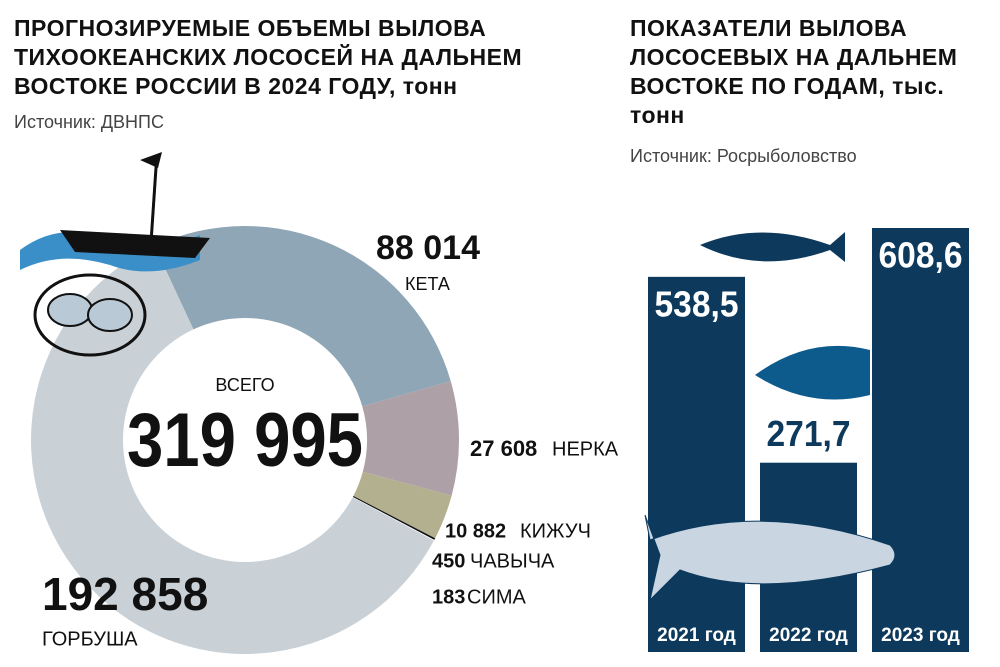 This screenshot has height=667, width=1000. Describe the element at coordinates (427, 284) in the screenshot. I see `category-label: КЕТА` at that location.